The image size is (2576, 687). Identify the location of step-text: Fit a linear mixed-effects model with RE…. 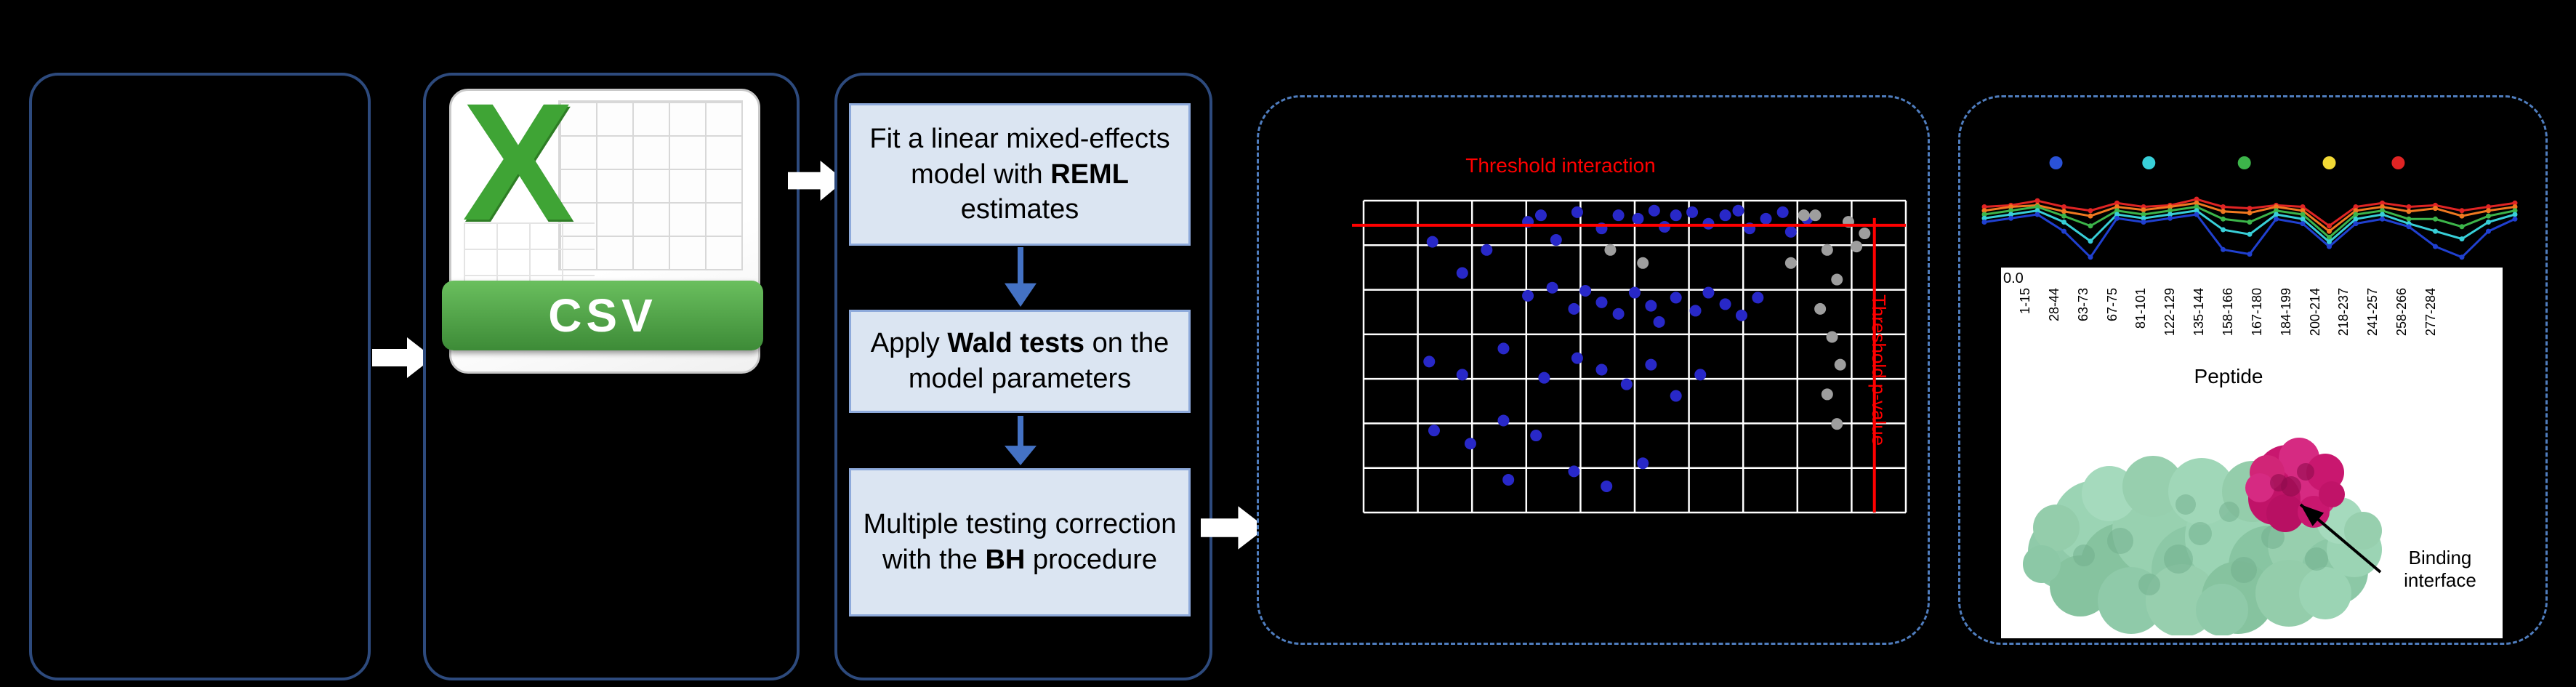
(1019, 174).